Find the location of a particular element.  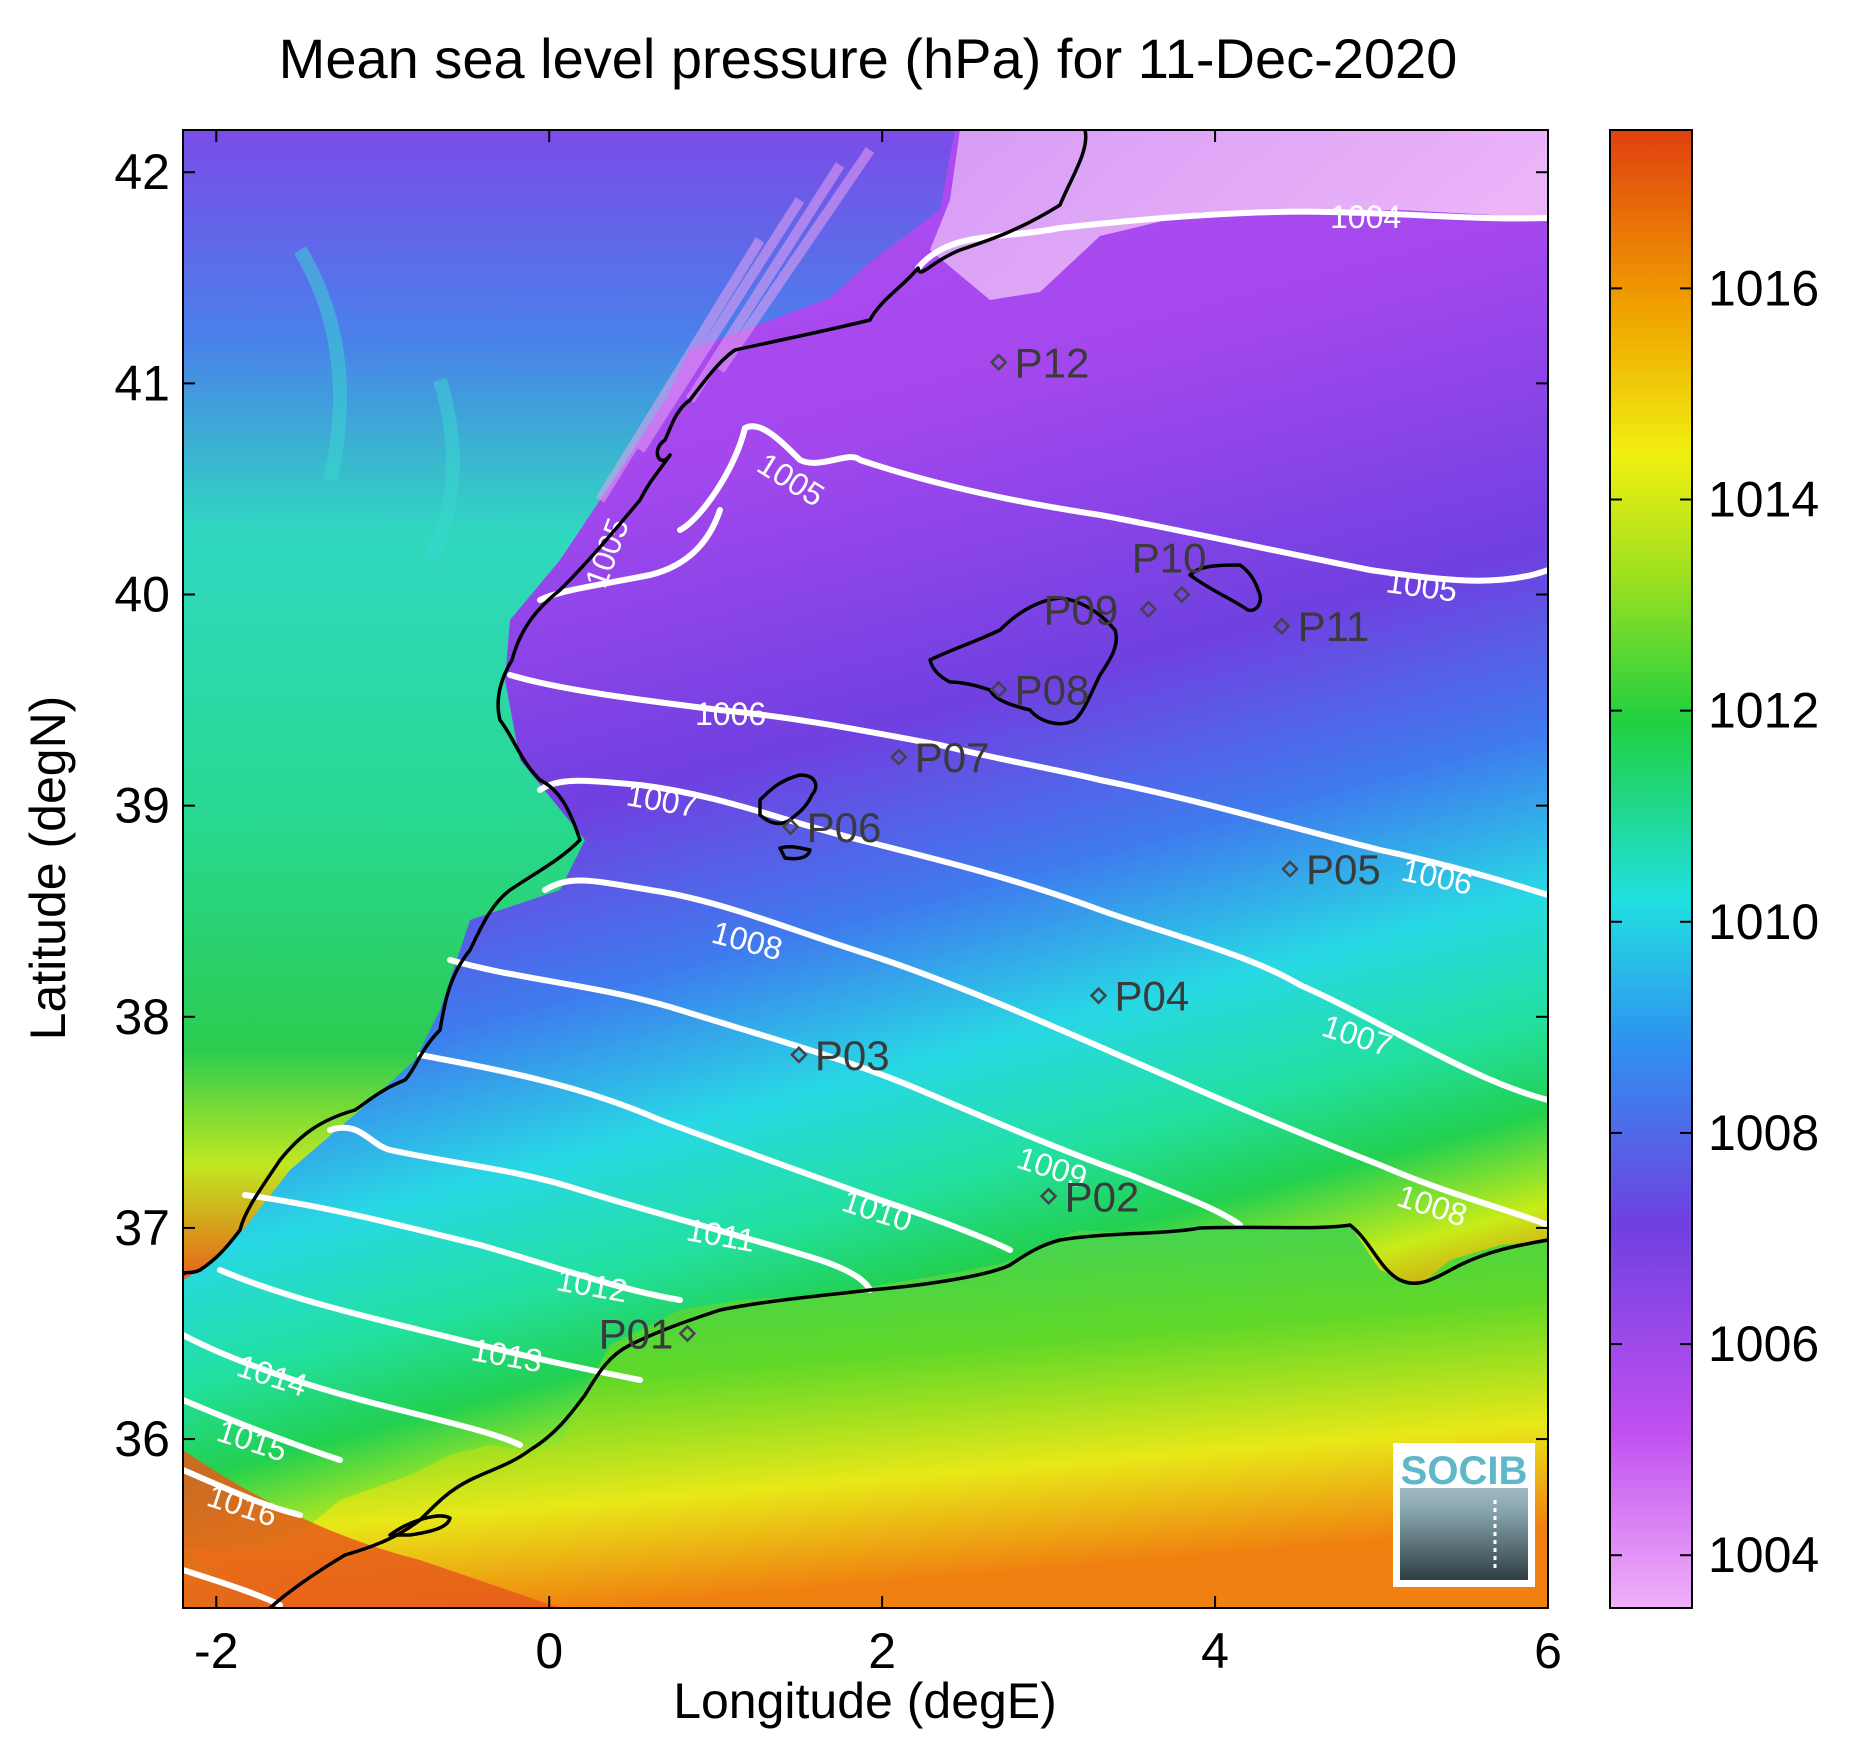

station-label: P04 is located at coordinates (1152, 996).